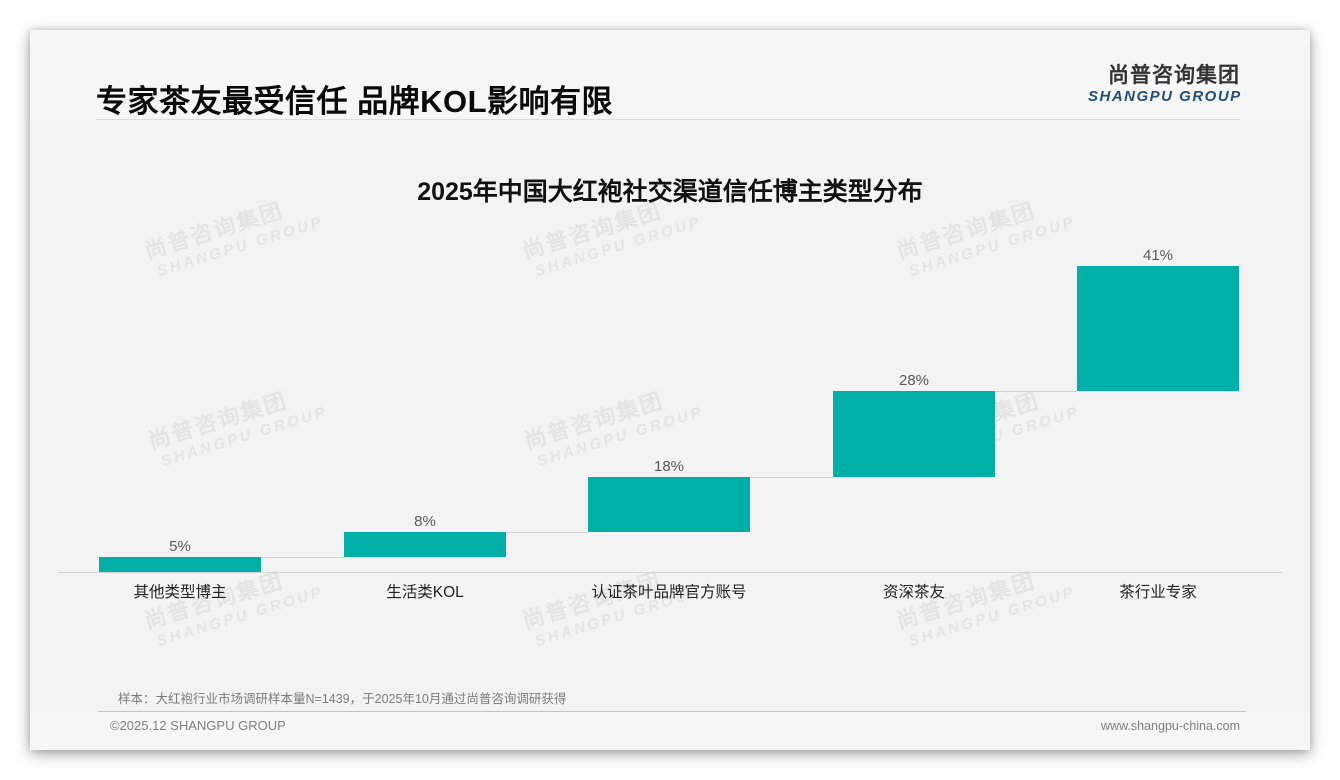  What do you see at coordinates (180, 592) in the screenshot?
I see `category-label: 其他类型博主` at bounding box center [180, 592].